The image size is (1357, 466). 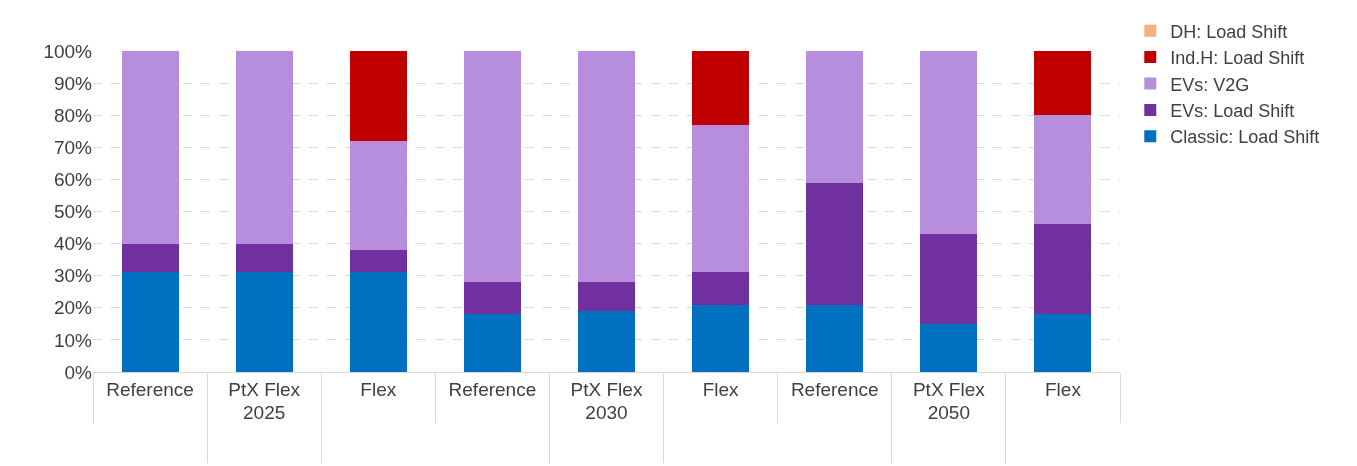 I want to click on y-tick-label: 10%, so click(x=73, y=340).